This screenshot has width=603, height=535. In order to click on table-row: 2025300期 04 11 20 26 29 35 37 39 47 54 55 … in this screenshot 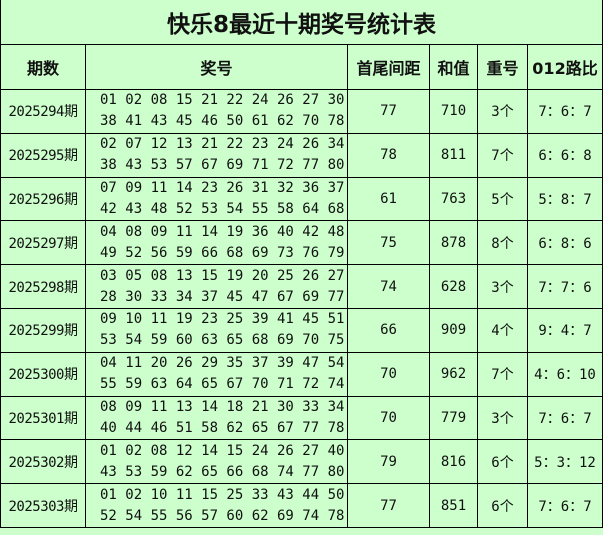, I will do `click(301, 374)`.